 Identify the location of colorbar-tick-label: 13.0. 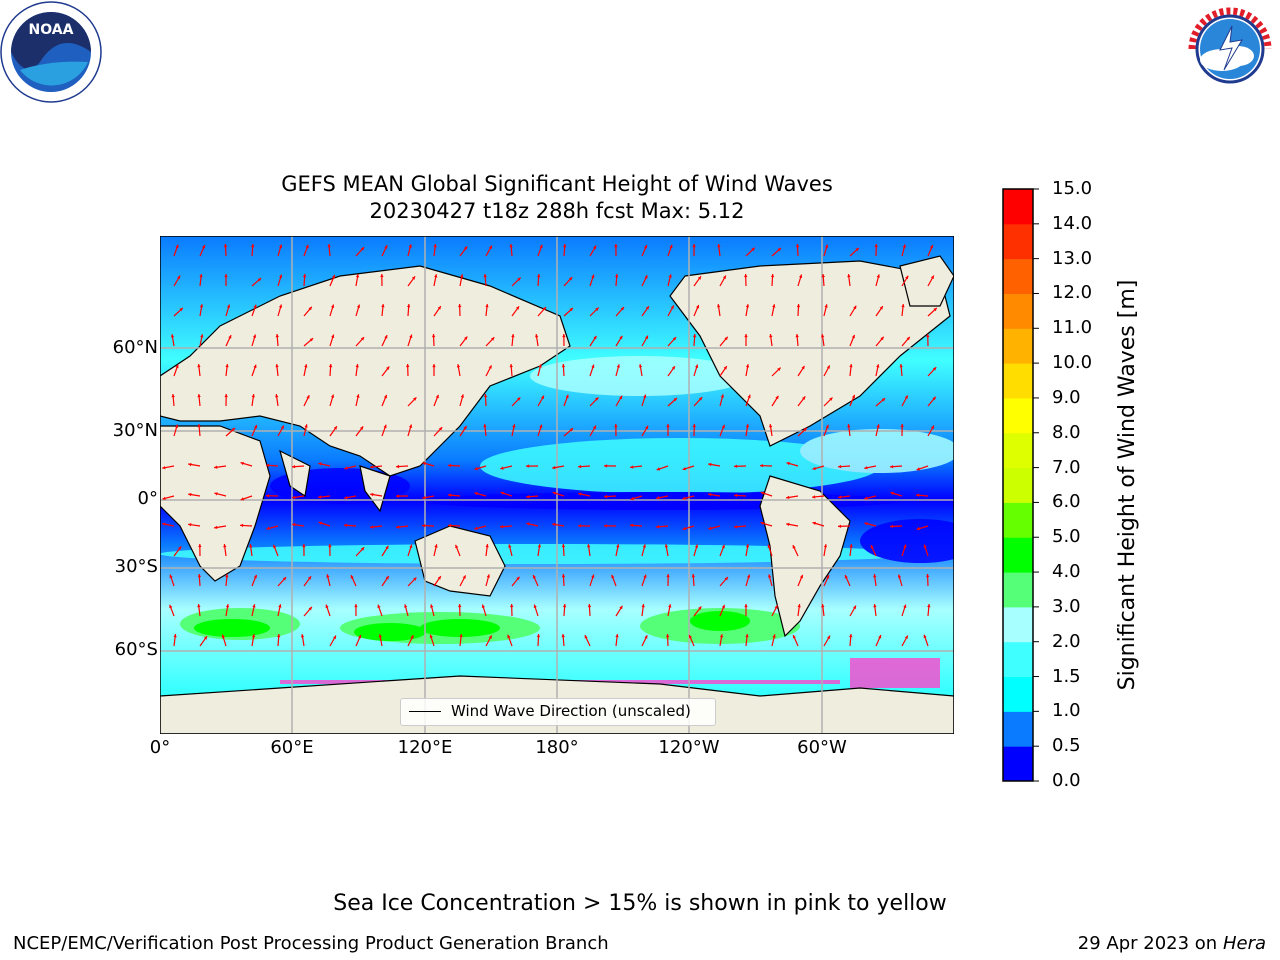
(1072, 258).